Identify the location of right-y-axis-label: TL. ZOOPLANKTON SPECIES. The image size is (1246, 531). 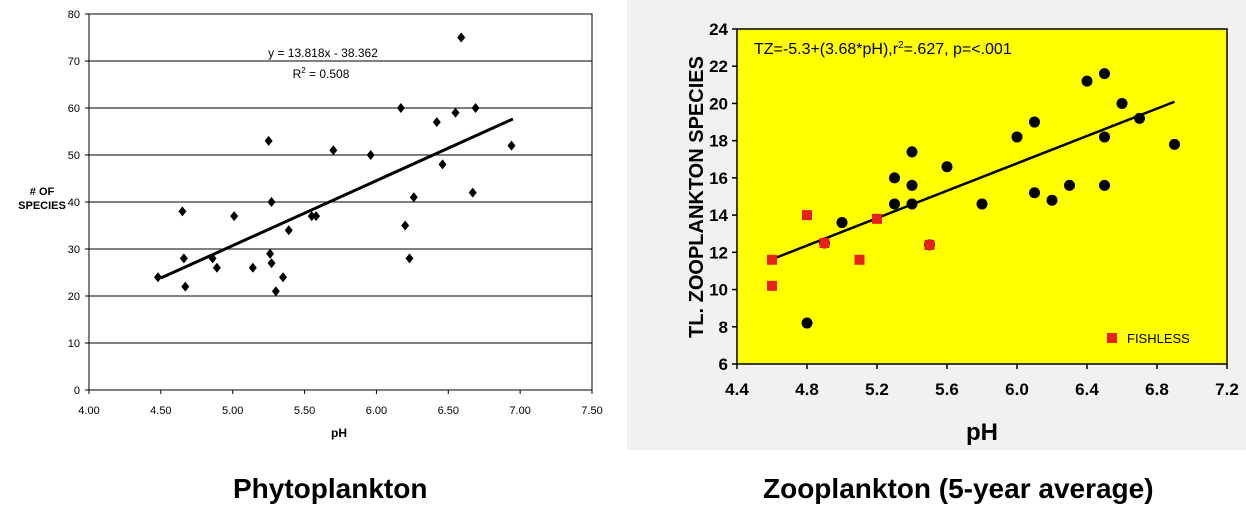
(697, 197).